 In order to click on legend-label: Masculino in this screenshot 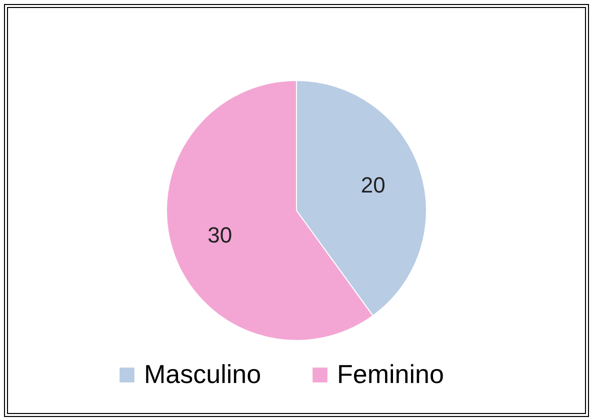, I will do `click(203, 374)`.